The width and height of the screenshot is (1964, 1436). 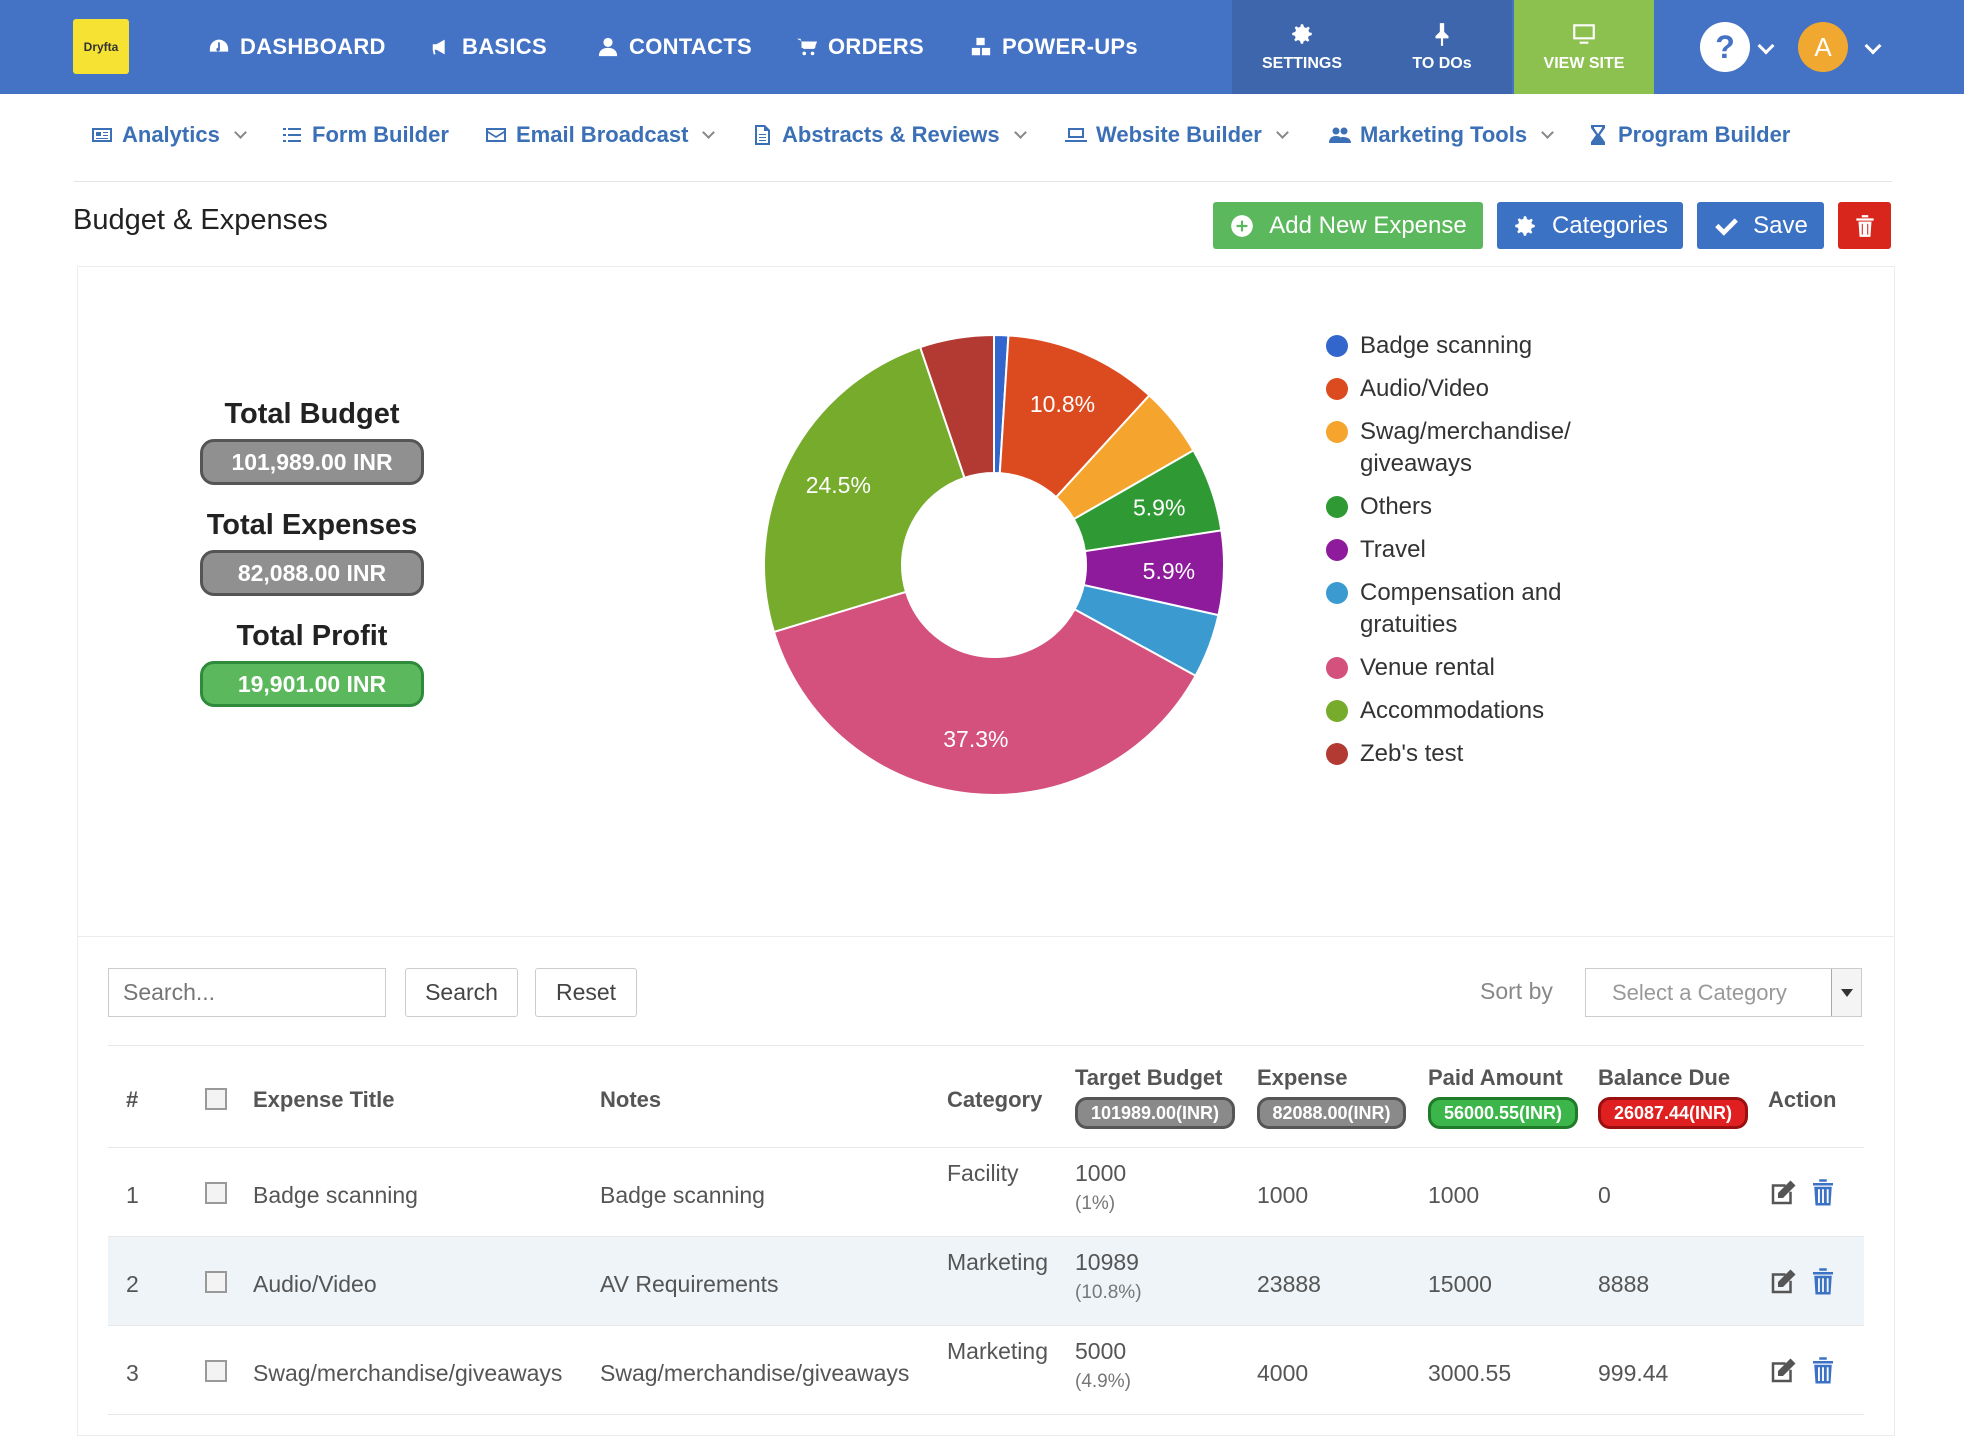 What do you see at coordinates (1101, 1173) in the screenshot?
I see `row-target-value: 1000` at bounding box center [1101, 1173].